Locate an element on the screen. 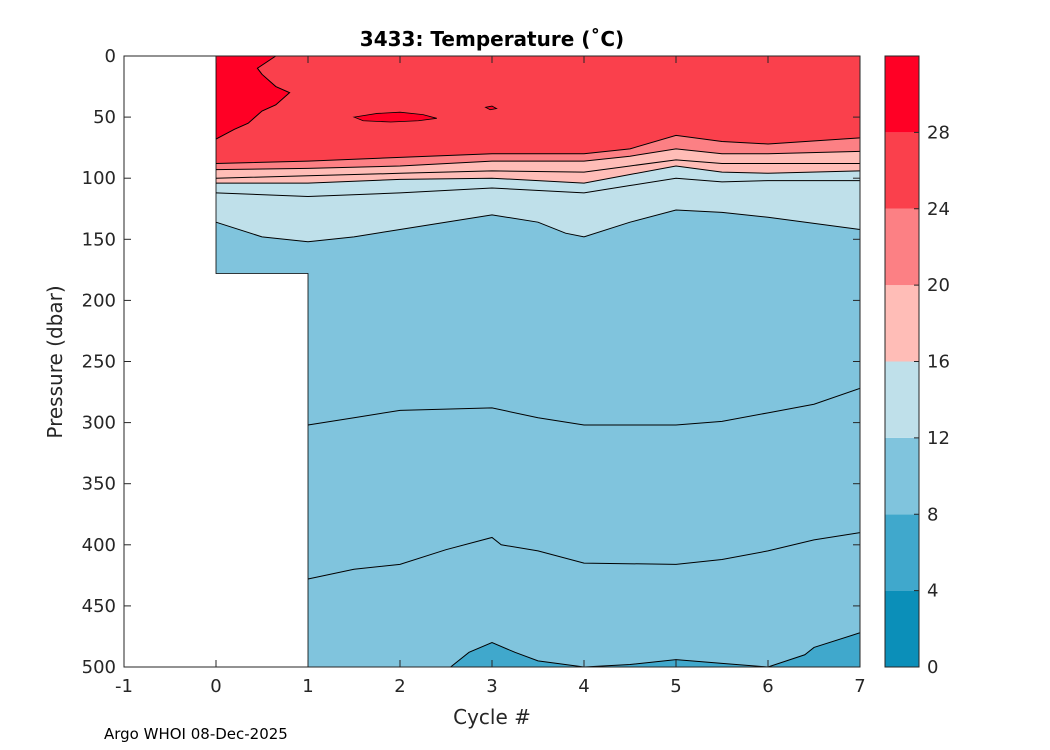 This screenshot has width=1050, height=750. x-axis-label: Cycle # is located at coordinates (492, 717).